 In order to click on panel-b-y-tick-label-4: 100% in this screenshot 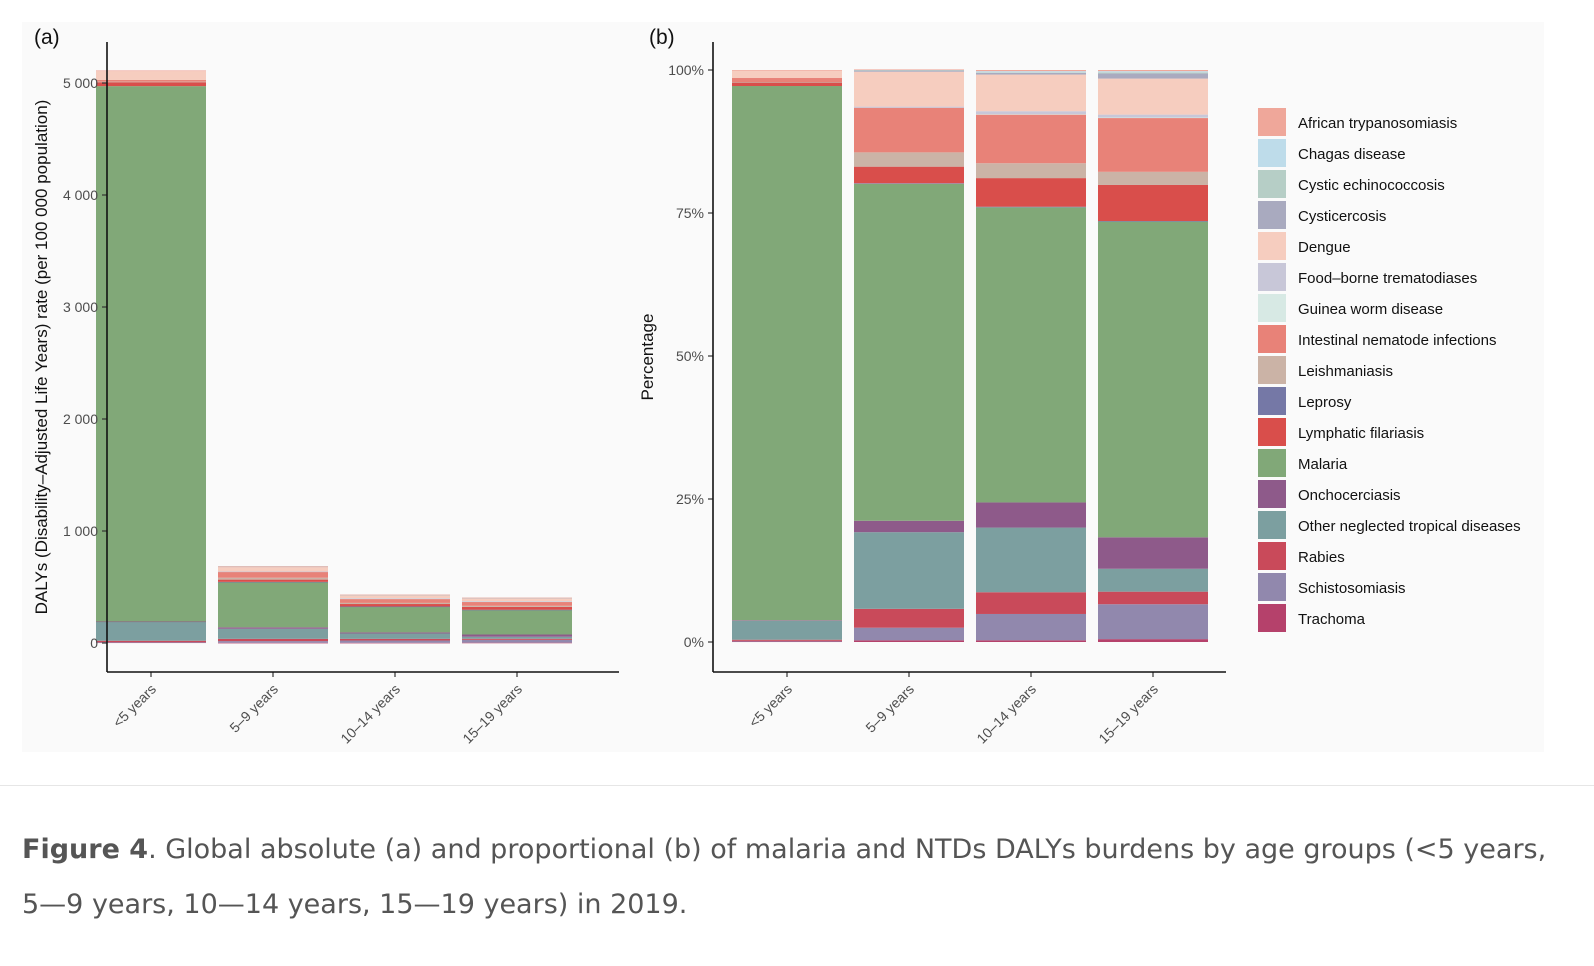, I will do `click(686, 70)`.